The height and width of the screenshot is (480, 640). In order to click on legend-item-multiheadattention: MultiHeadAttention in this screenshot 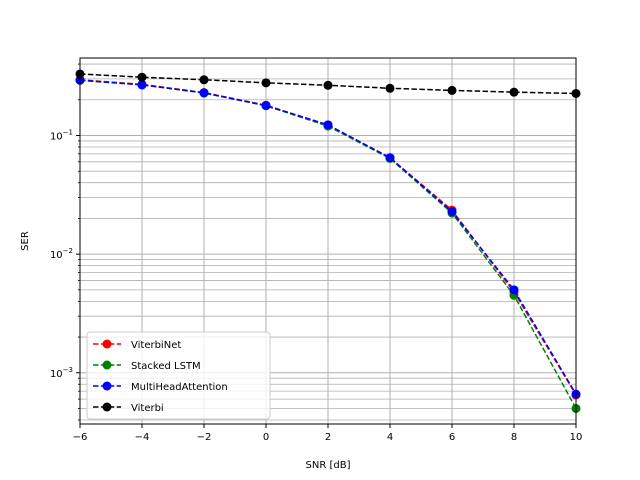, I will do `click(160, 387)`.